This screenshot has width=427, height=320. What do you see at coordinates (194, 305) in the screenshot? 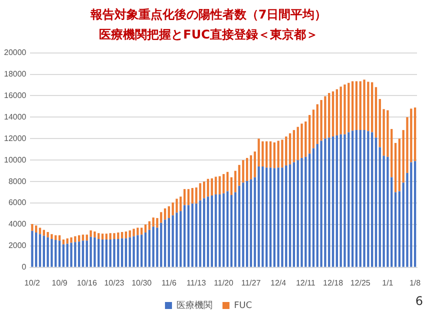
I see `legend-label: 医療機関` at bounding box center [194, 305].